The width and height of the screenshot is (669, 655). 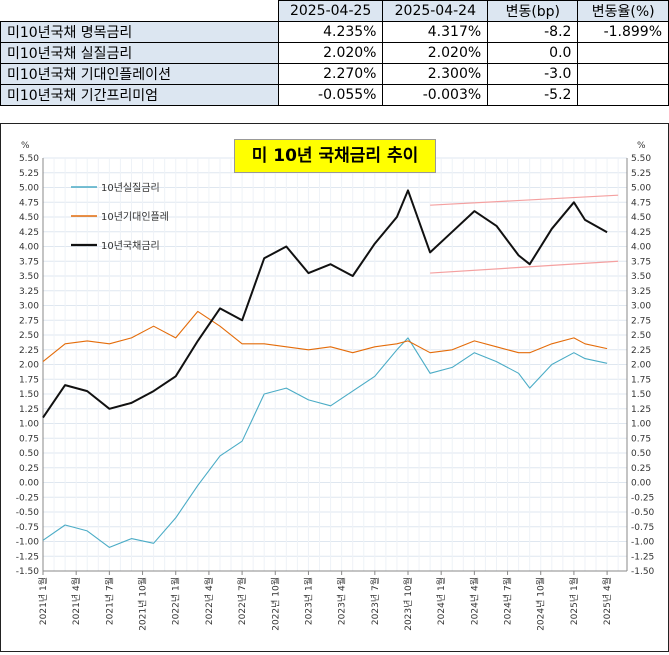 What do you see at coordinates (541, 604) in the screenshot?
I see `x-tick-label: 2024년 10월` at bounding box center [541, 604].